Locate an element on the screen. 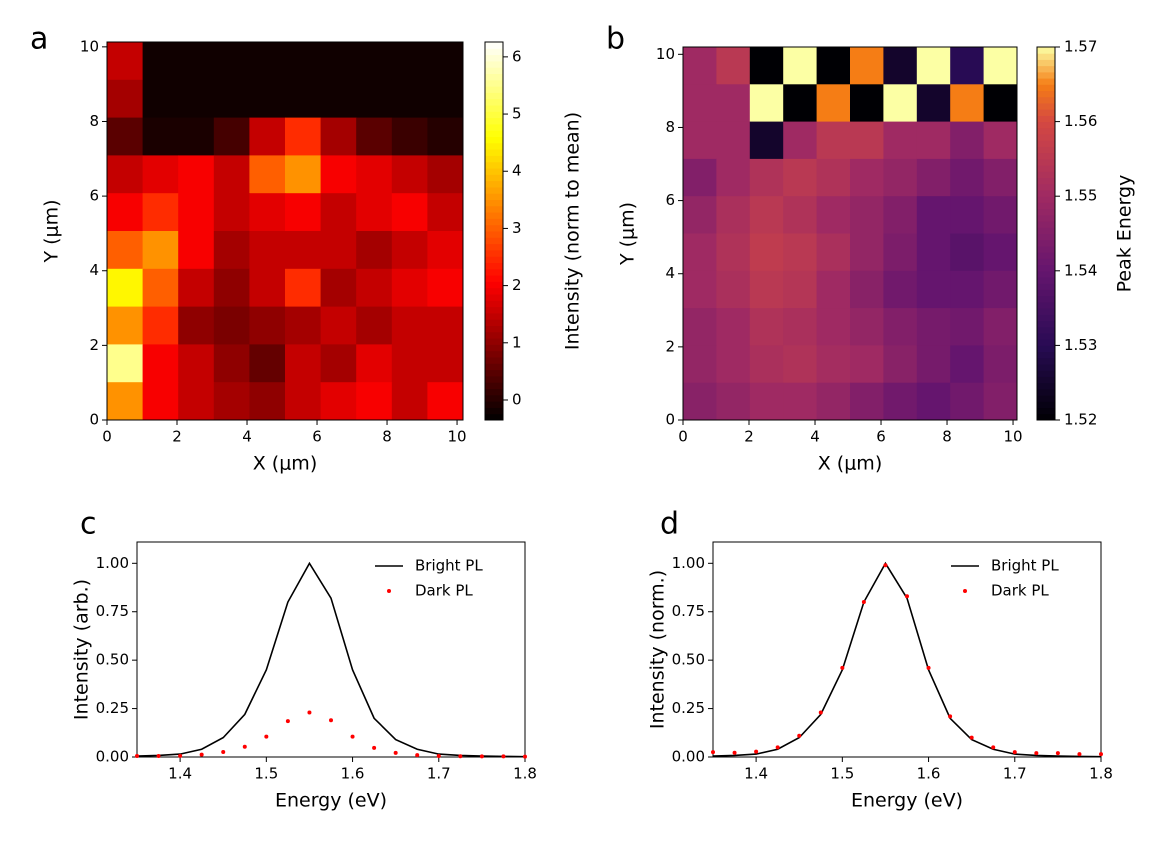 Image resolution: width=1163 pixels, height=847 pixels. colorbar-tick-label: 1.53 is located at coordinates (1080, 345).